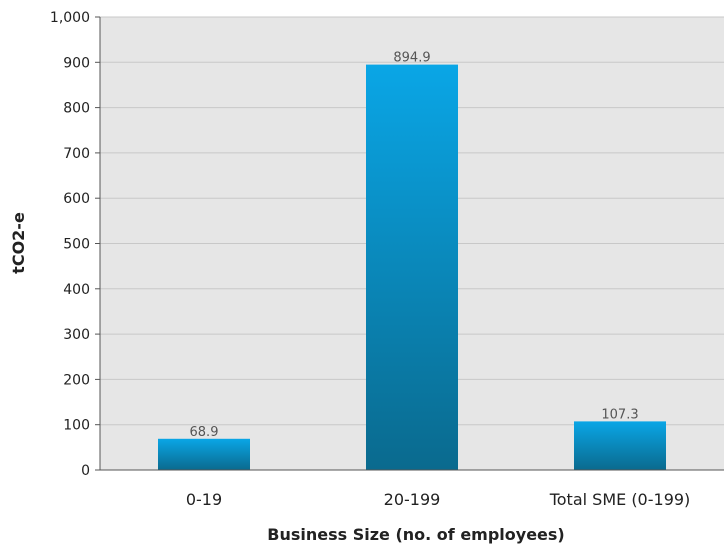 The height and width of the screenshot is (550, 724). I want to click on y-tick-label: 200, so click(76, 380).